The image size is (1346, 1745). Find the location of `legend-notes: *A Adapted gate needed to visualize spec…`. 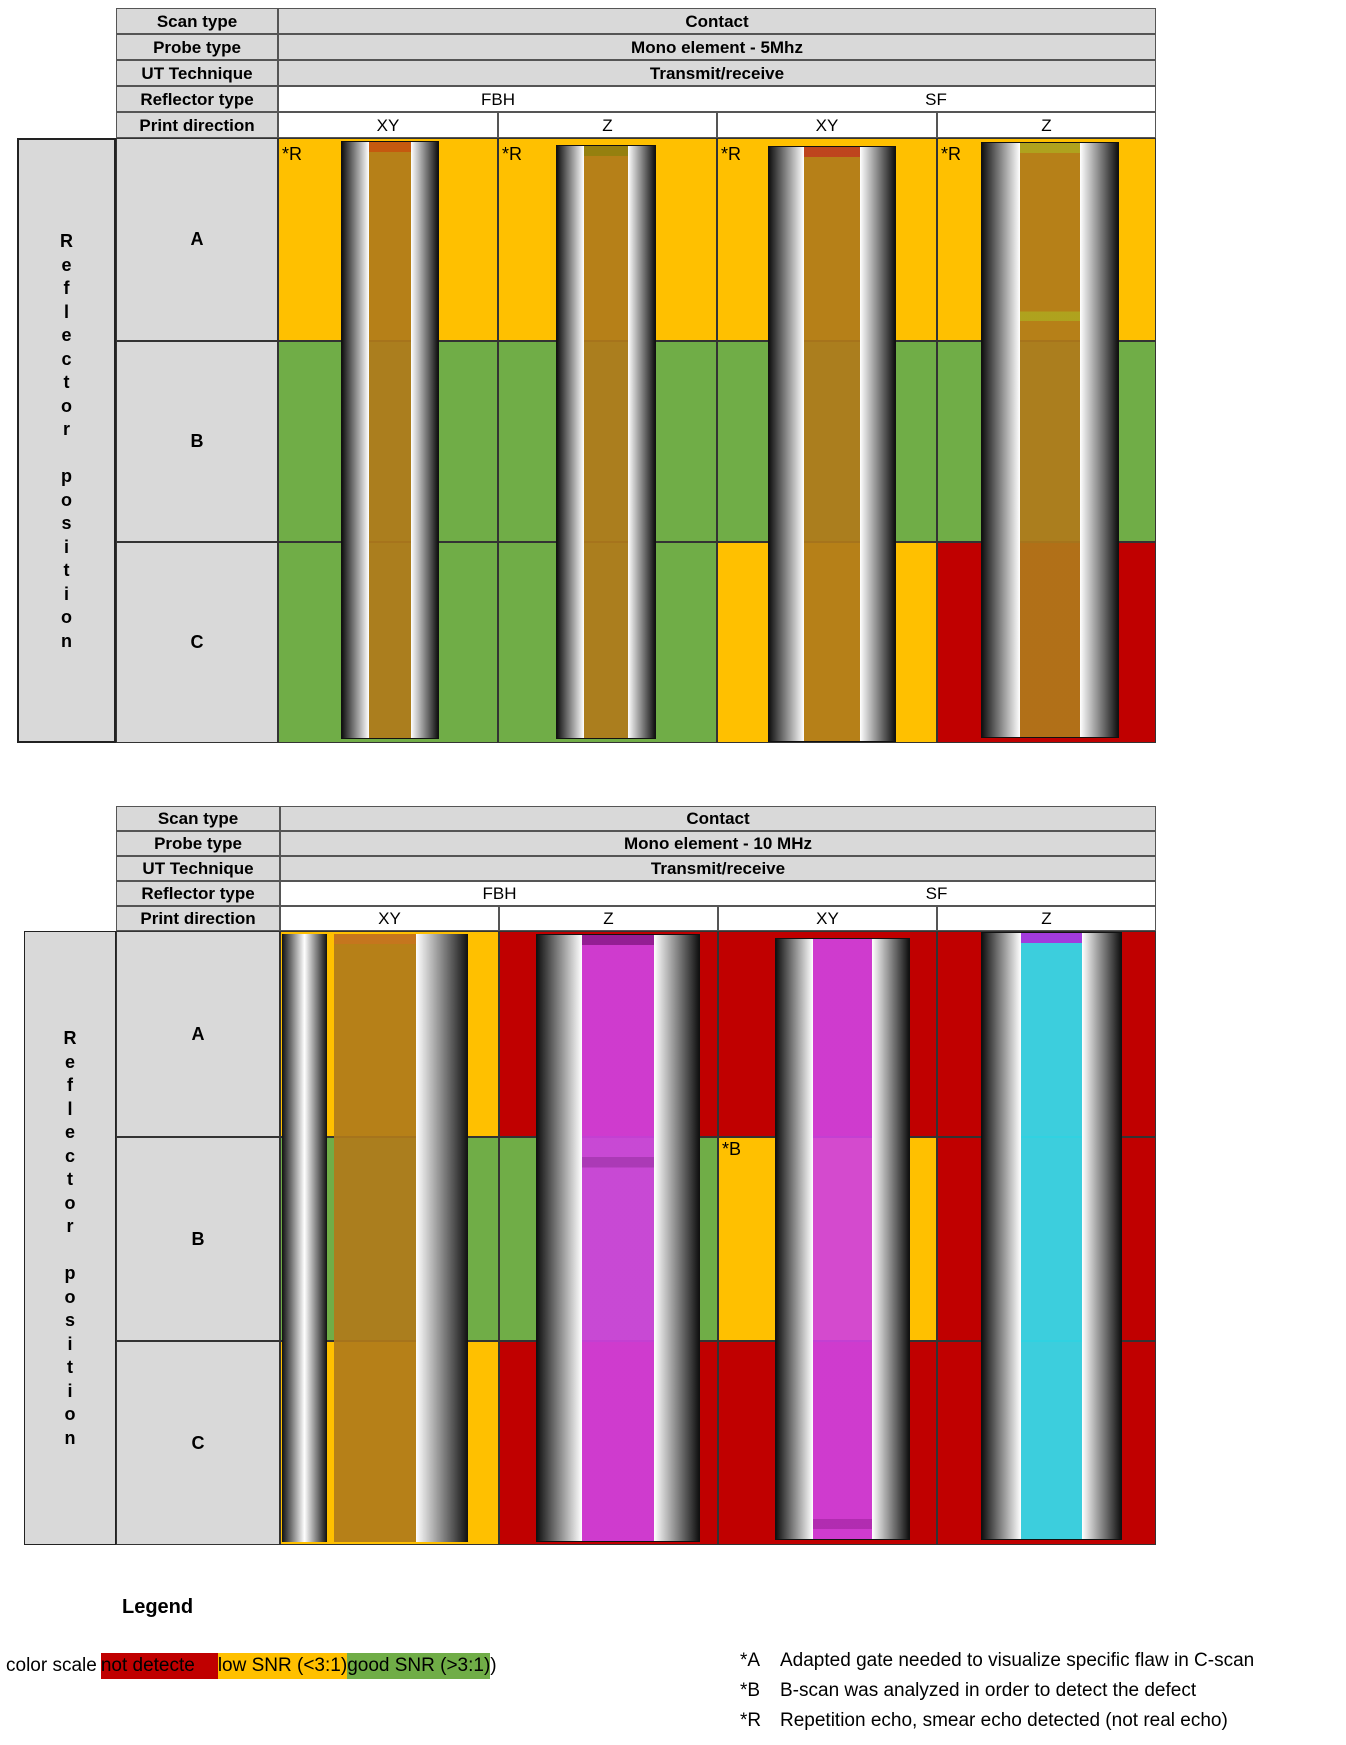

legend-notes: *A Adapted gate needed to visualize spec… is located at coordinates (997, 1695).